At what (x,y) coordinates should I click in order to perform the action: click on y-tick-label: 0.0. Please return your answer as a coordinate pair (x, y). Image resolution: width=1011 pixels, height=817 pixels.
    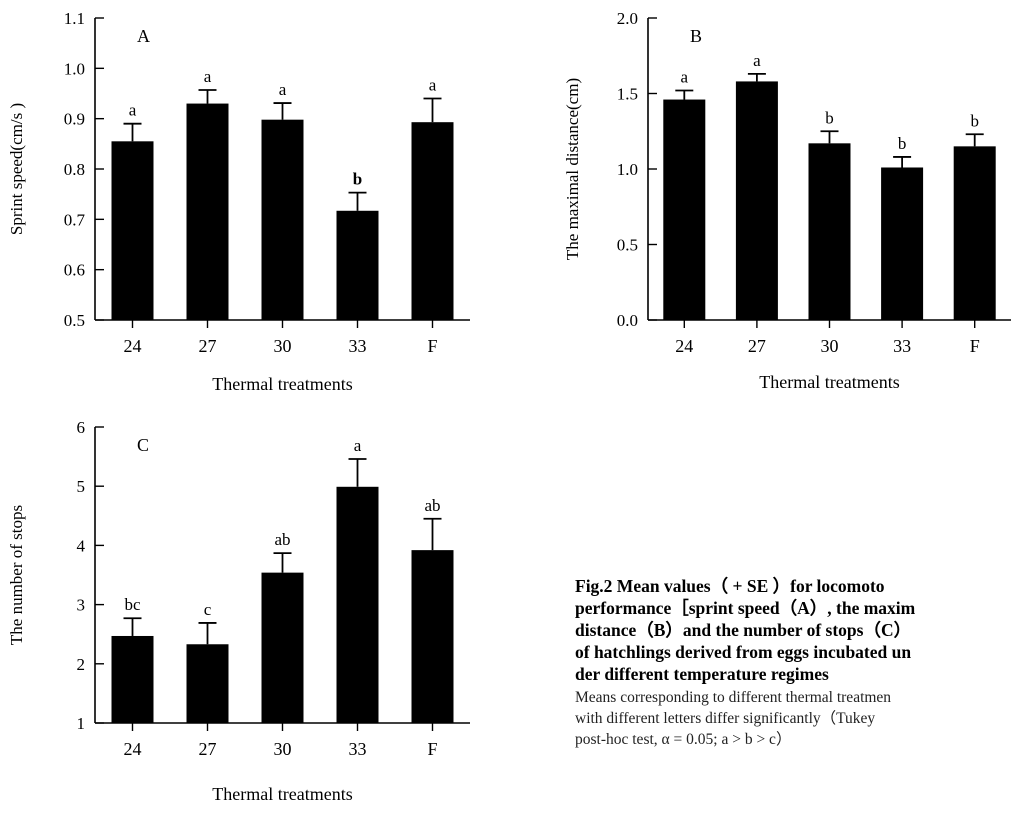
    Looking at the image, I should click on (627, 320).